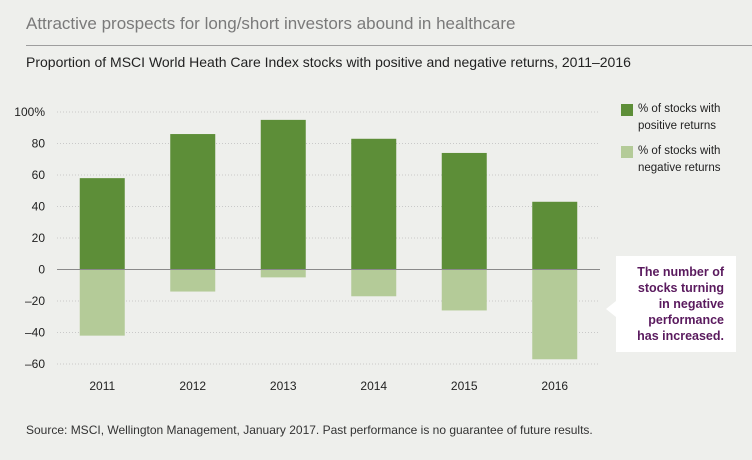 The image size is (752, 460). I want to click on callout-line: has increased., so click(680, 336).